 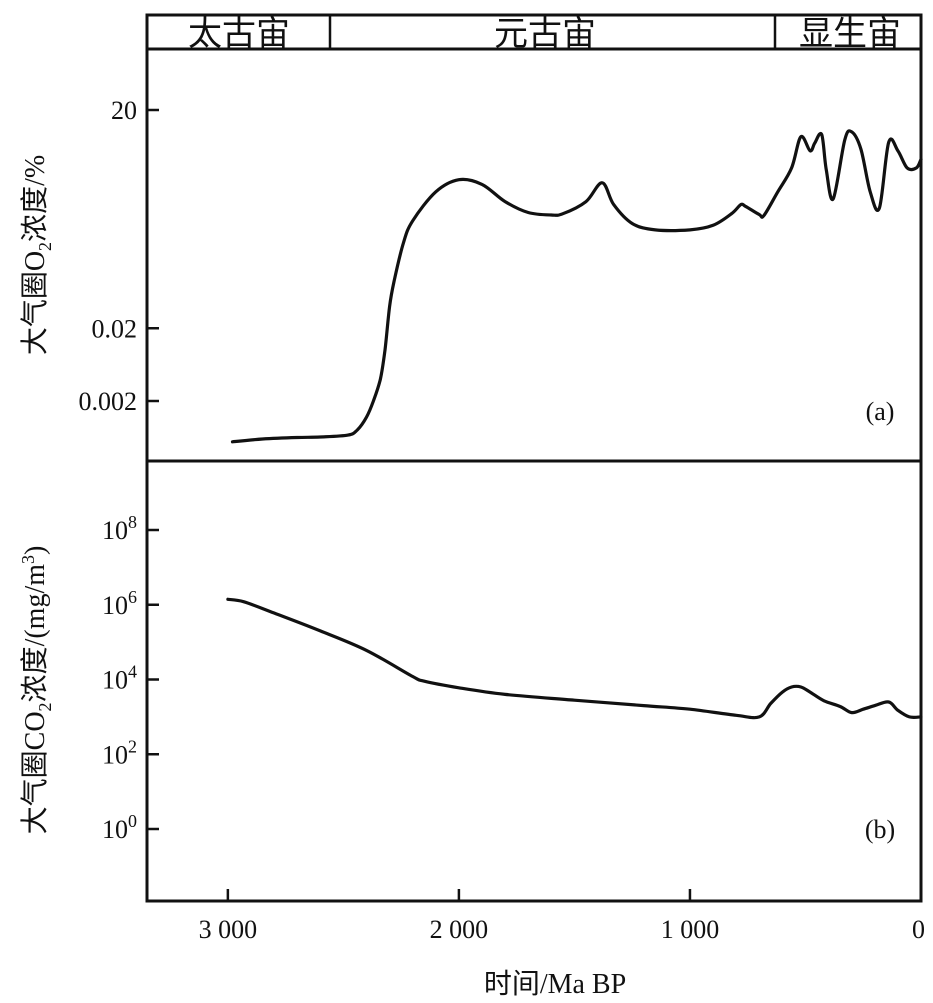 What do you see at coordinates (132, 672) in the screenshot?
I see `panel-b-ytick-exponent: 4` at bounding box center [132, 672].